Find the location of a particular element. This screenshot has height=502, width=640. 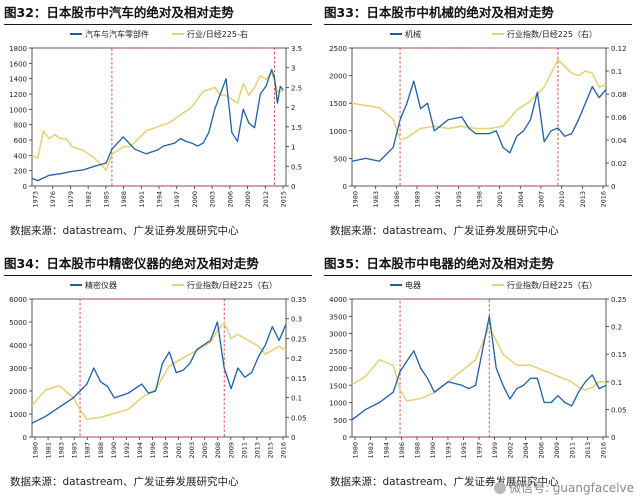

x-tick-label: 1989 is located at coordinates (418, 199).